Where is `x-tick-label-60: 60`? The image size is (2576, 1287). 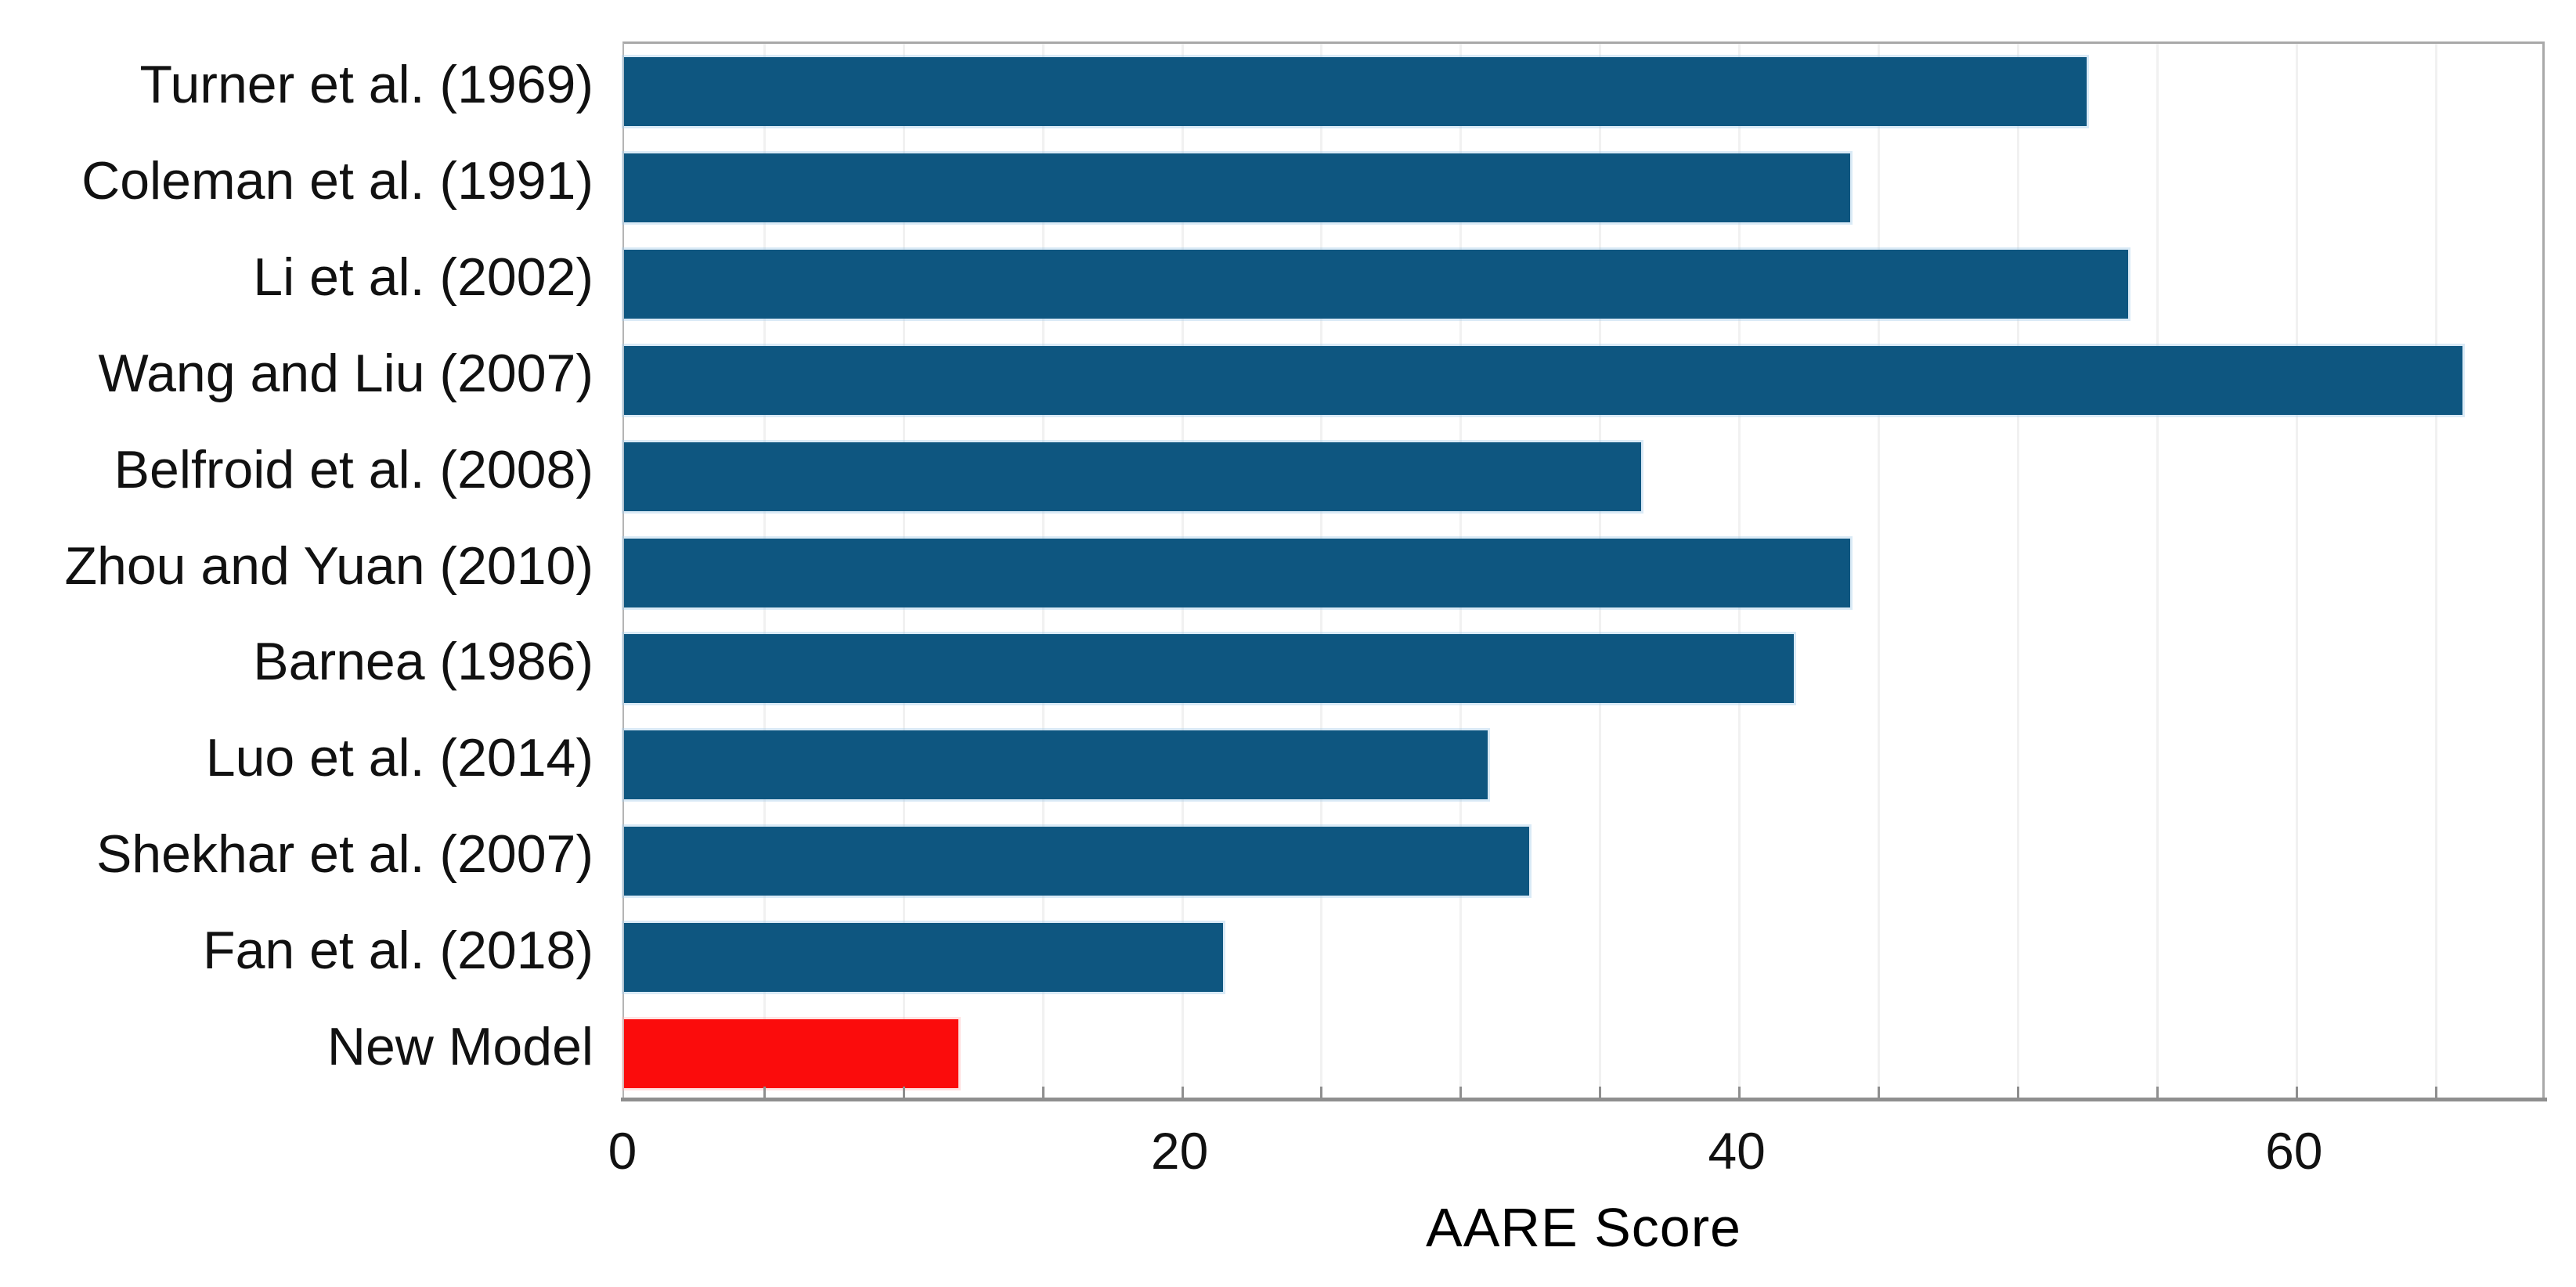 x-tick-label-60: 60 is located at coordinates (2294, 1151).